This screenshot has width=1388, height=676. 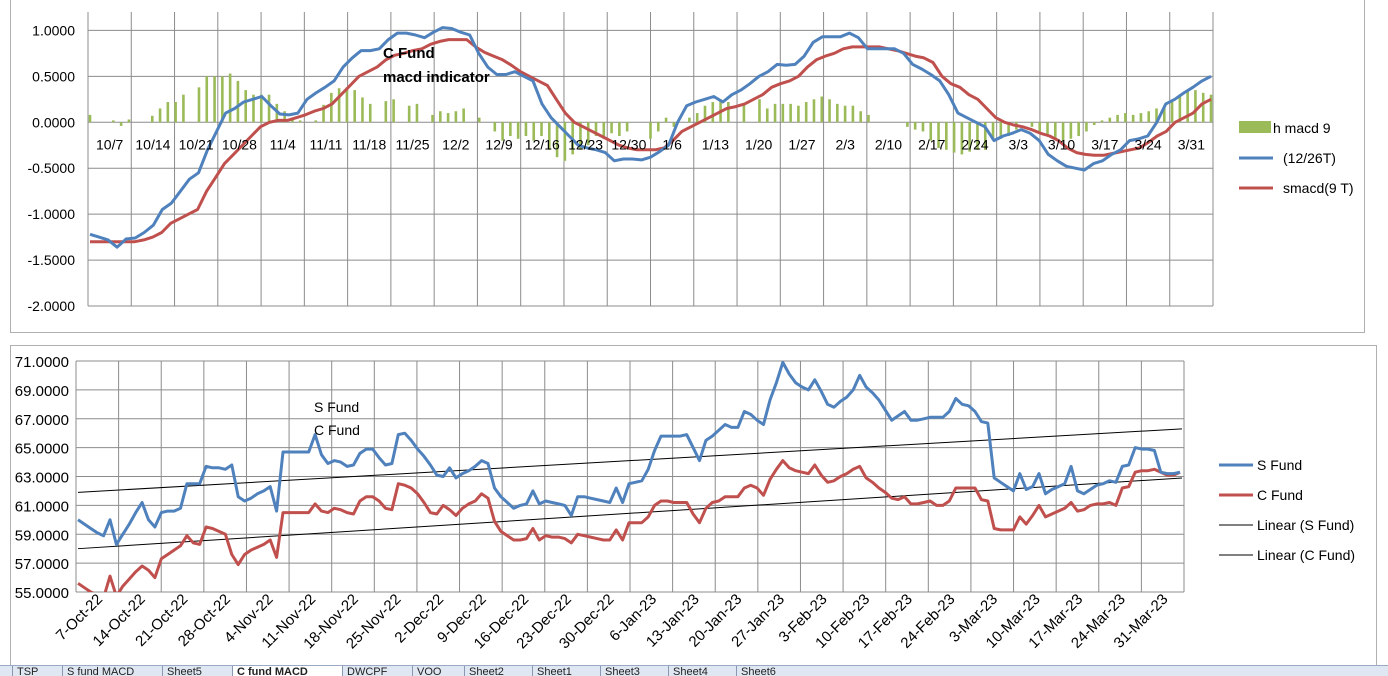 I want to click on x-tick-label: 1/27, so click(x=801, y=144).